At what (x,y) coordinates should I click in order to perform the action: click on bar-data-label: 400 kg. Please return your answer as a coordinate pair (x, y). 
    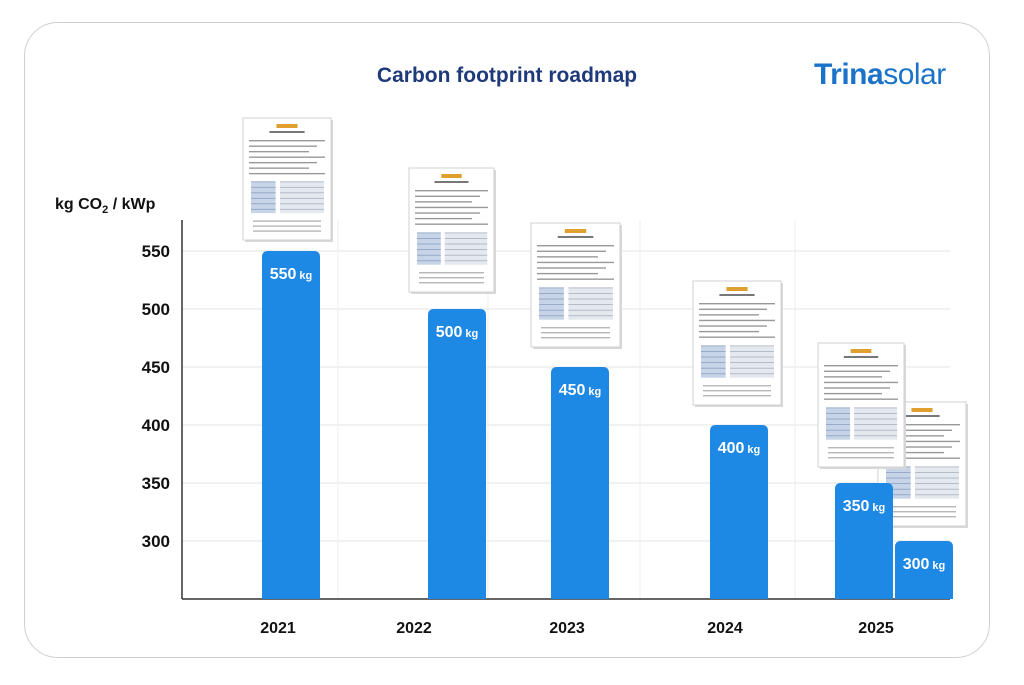
    Looking at the image, I should click on (739, 448).